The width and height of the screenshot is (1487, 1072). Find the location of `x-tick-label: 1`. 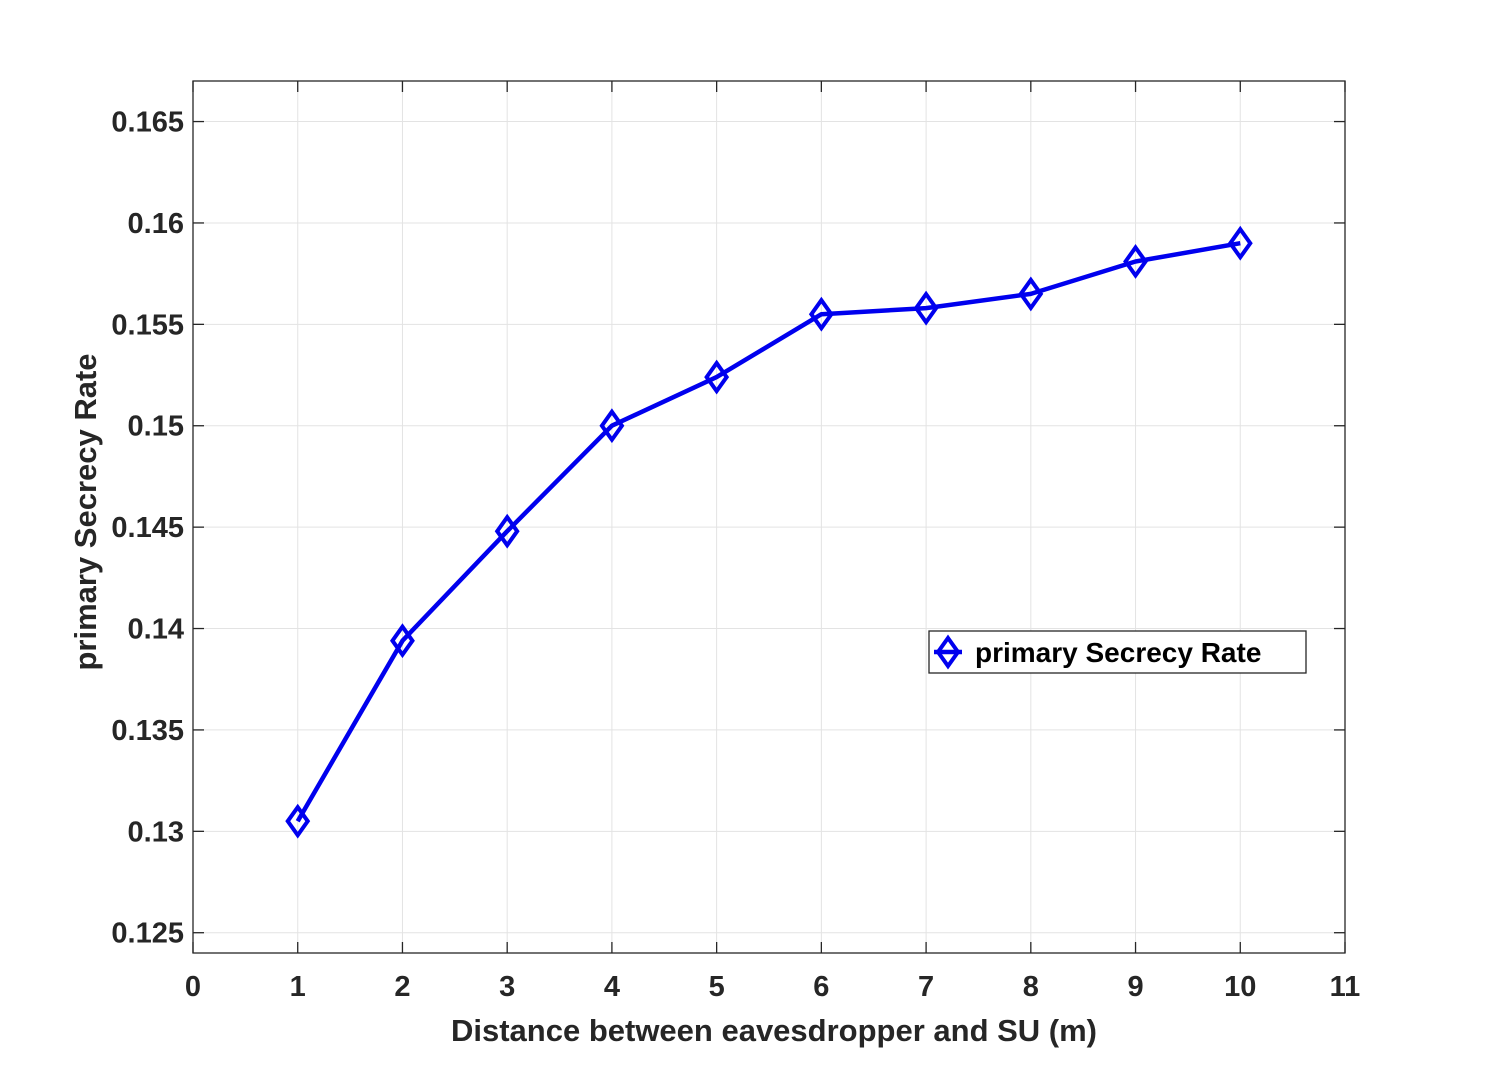

x-tick-label: 1 is located at coordinates (298, 987).